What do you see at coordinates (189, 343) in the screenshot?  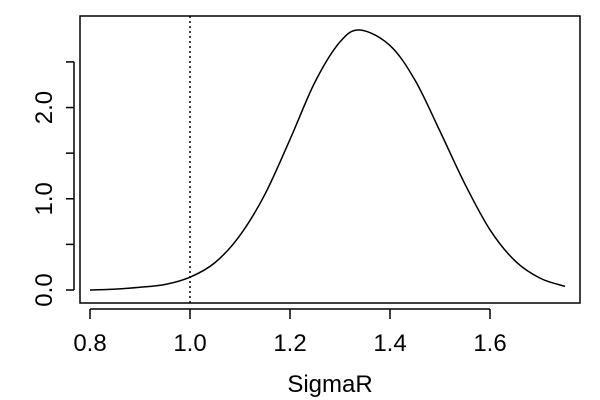 I see `x-tick-label: 1.0` at bounding box center [189, 343].